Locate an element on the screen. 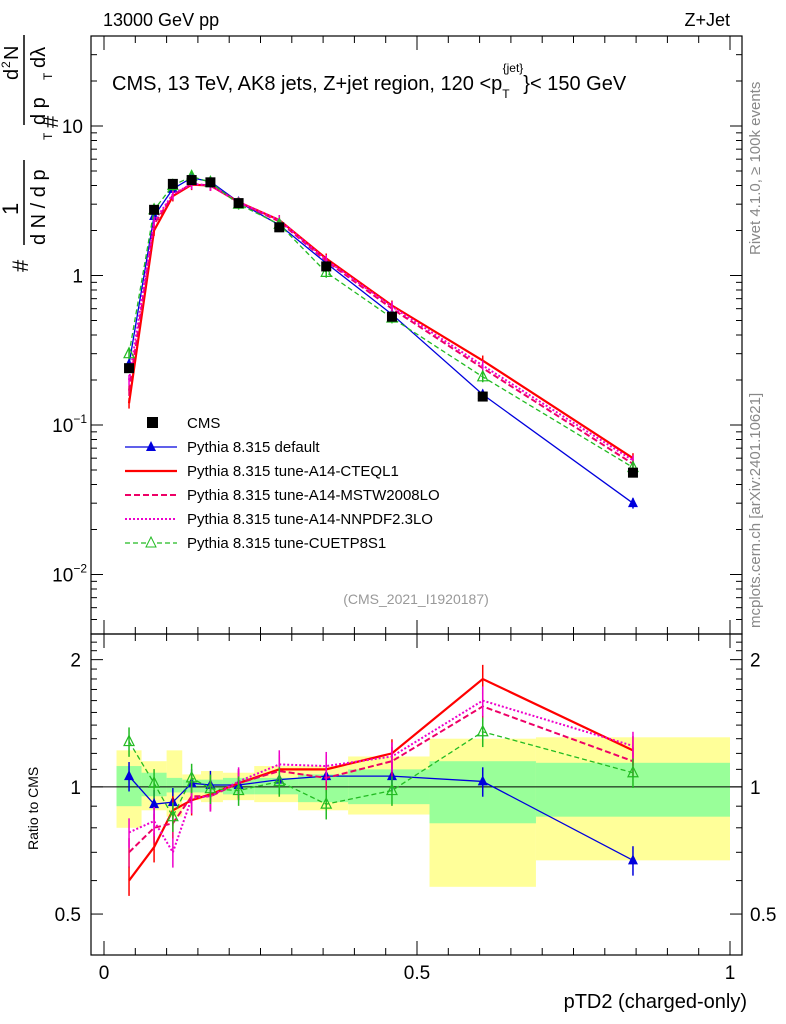  marker-default is located at coordinates (632, 502).